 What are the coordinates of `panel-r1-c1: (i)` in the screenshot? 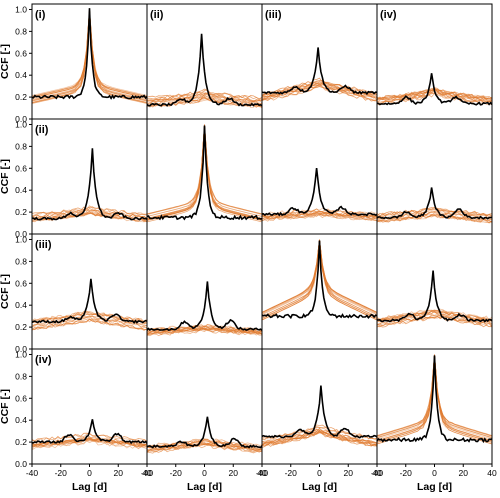 It's located at (89, 61).